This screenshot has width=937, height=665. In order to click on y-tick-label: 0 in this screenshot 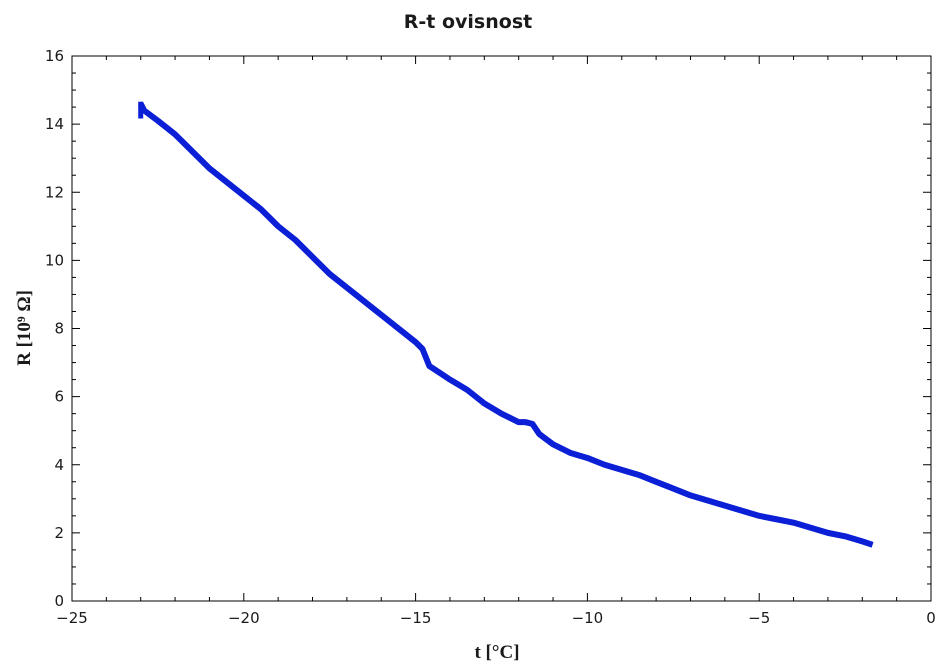, I will do `click(59, 601)`.